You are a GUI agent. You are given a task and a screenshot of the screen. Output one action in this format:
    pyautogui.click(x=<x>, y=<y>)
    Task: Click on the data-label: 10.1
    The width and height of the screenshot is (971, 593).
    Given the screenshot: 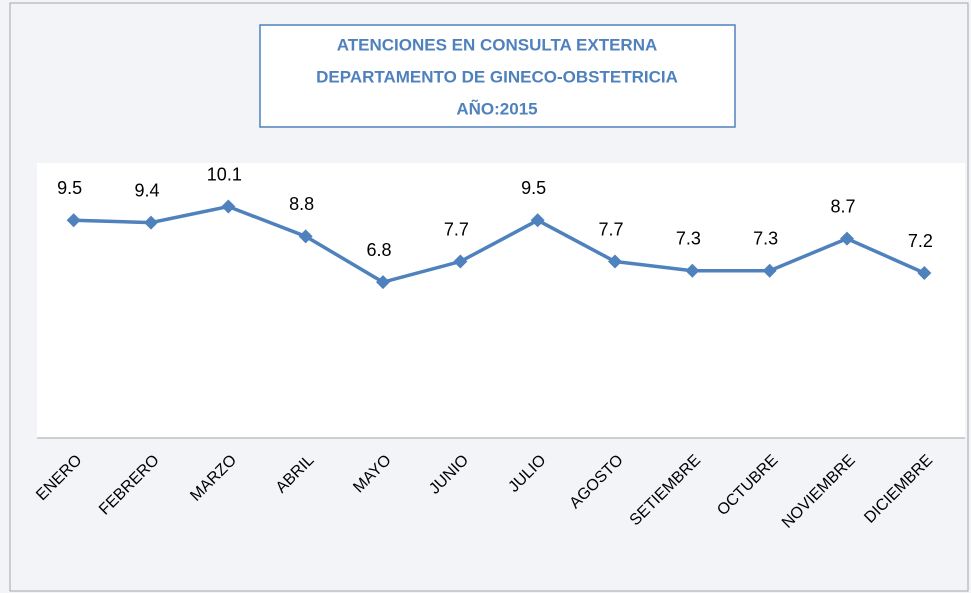 What is the action you would take?
    pyautogui.click(x=224, y=174)
    